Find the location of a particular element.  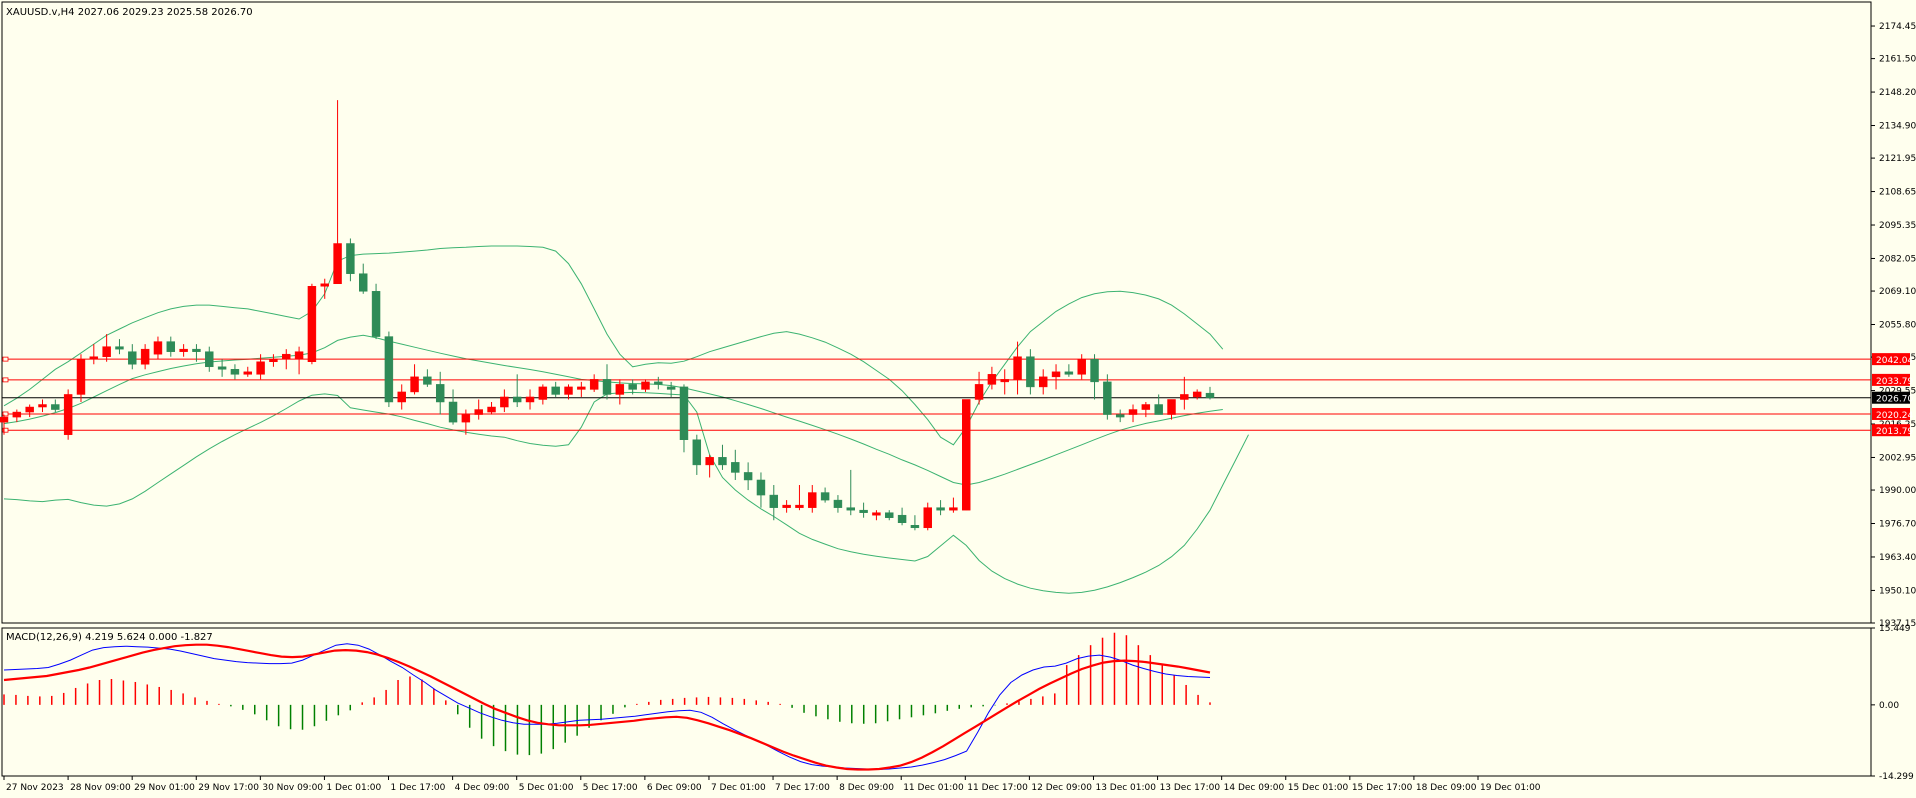

price-tick-label: 2148.20 is located at coordinates (1897, 93).